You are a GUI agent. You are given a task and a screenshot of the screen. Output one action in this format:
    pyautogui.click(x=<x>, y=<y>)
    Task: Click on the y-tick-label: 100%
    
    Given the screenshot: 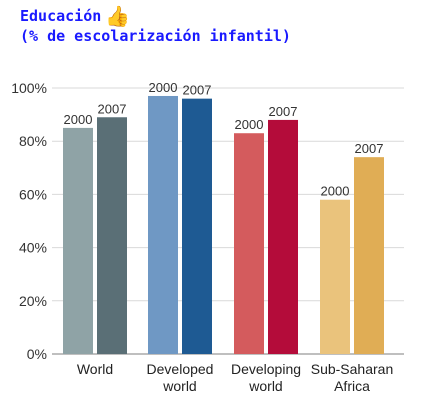 What is the action you would take?
    pyautogui.click(x=29, y=88)
    